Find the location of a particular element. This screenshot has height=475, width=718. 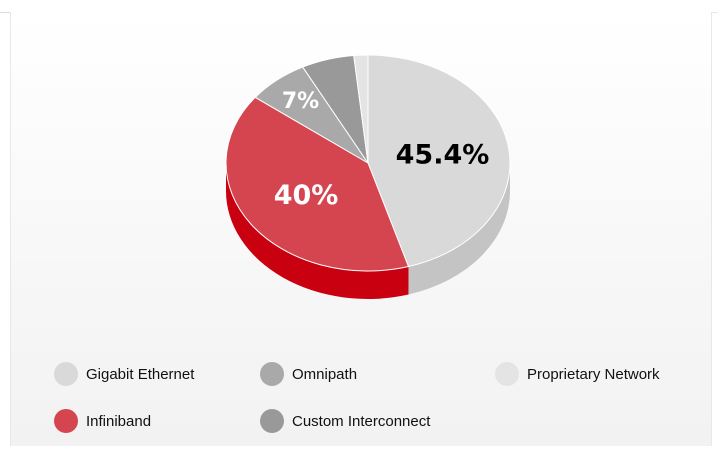

pie-slice-gigabit-ethernet is located at coordinates (439, 161).